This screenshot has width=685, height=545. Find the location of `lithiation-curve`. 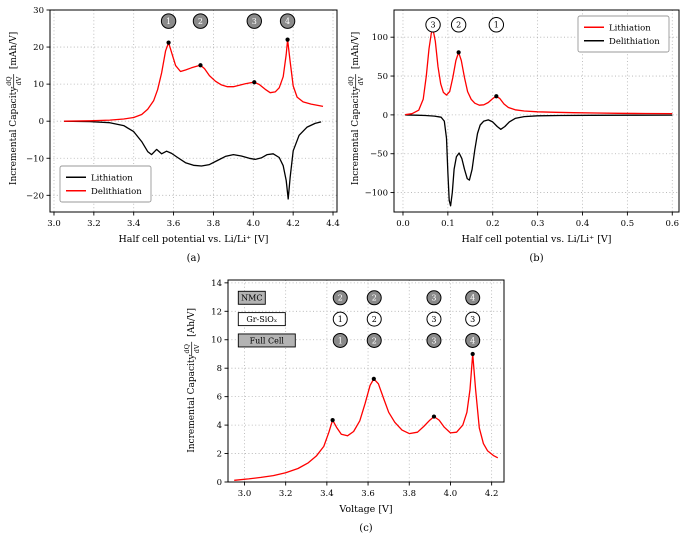

lithiation-curve is located at coordinates (192, 160).